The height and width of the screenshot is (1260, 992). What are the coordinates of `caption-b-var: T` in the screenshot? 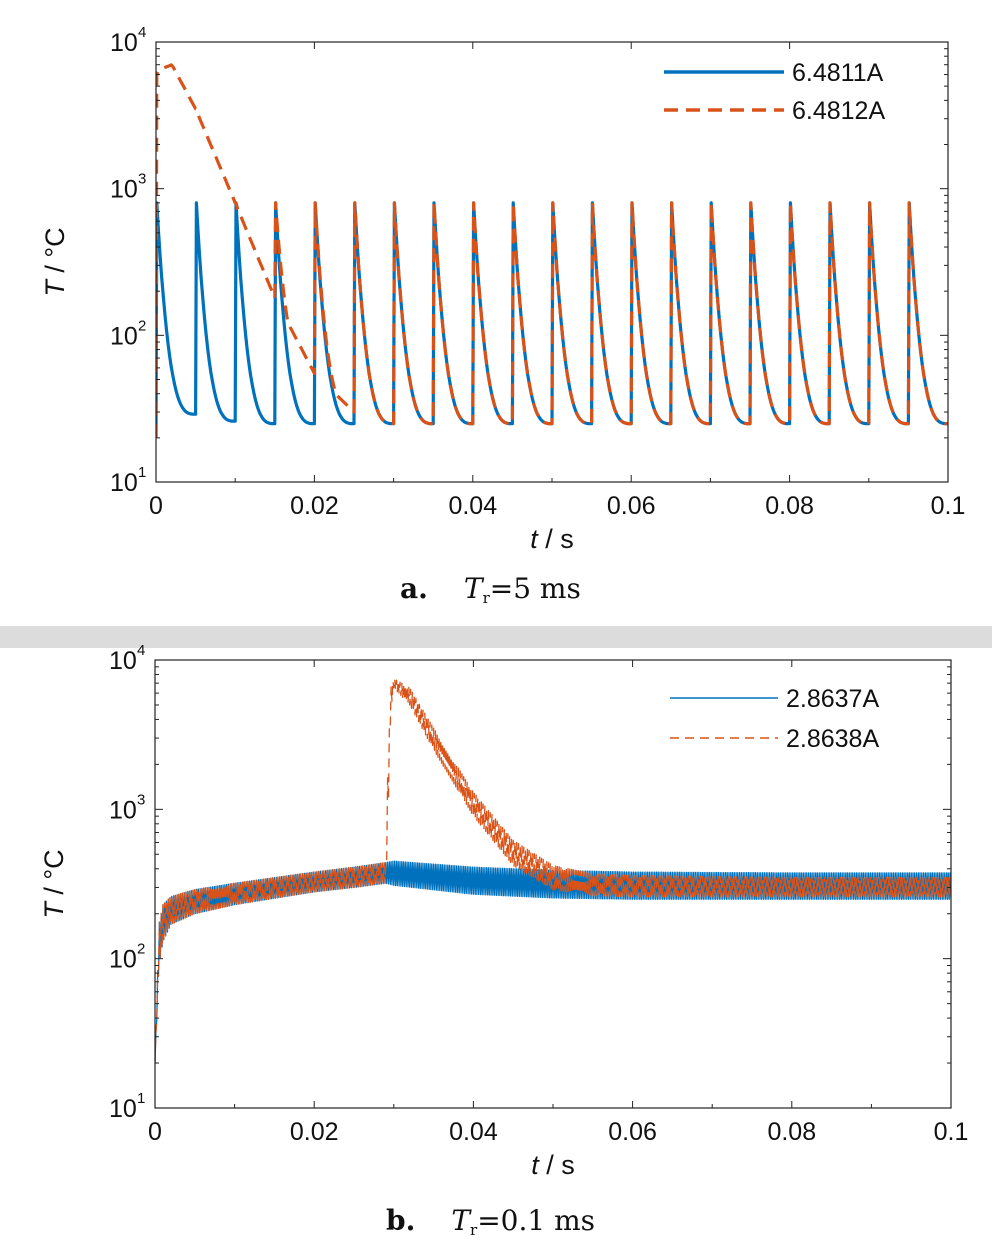 It's located at (461, 1220).